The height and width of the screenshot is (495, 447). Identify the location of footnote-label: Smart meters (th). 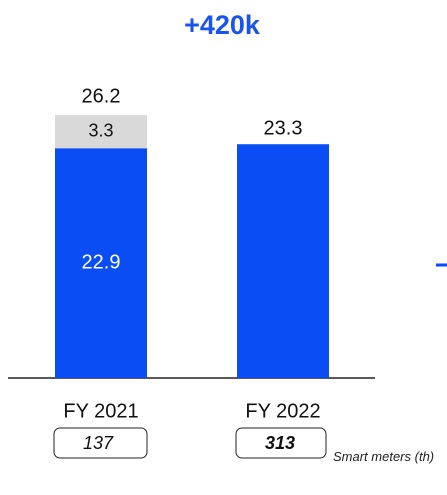
(384, 456).